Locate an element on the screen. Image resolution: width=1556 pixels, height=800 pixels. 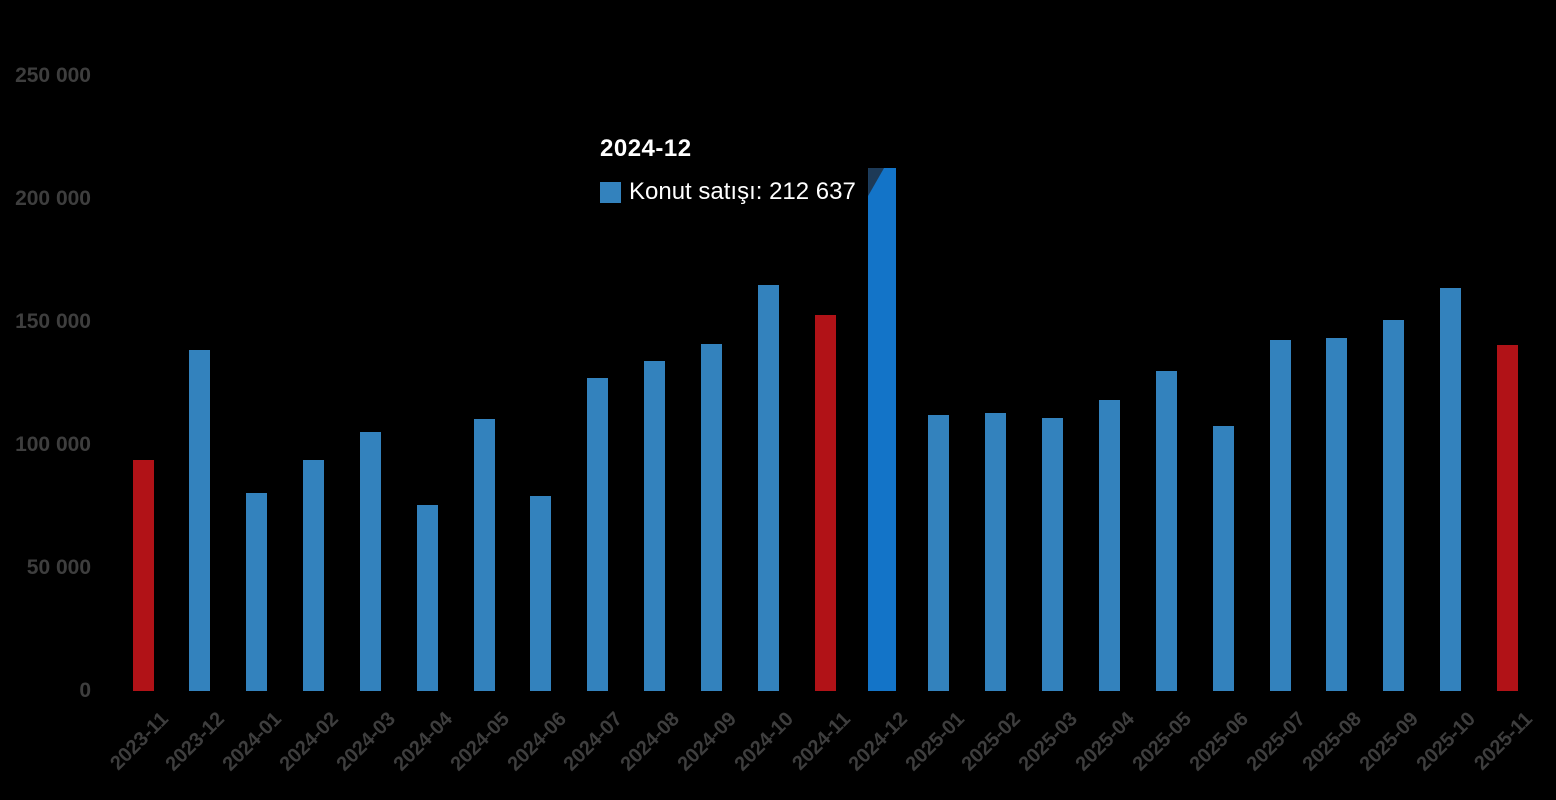
x-axis-label-2025-07: 2025-07 is located at coordinates (1276, 742).